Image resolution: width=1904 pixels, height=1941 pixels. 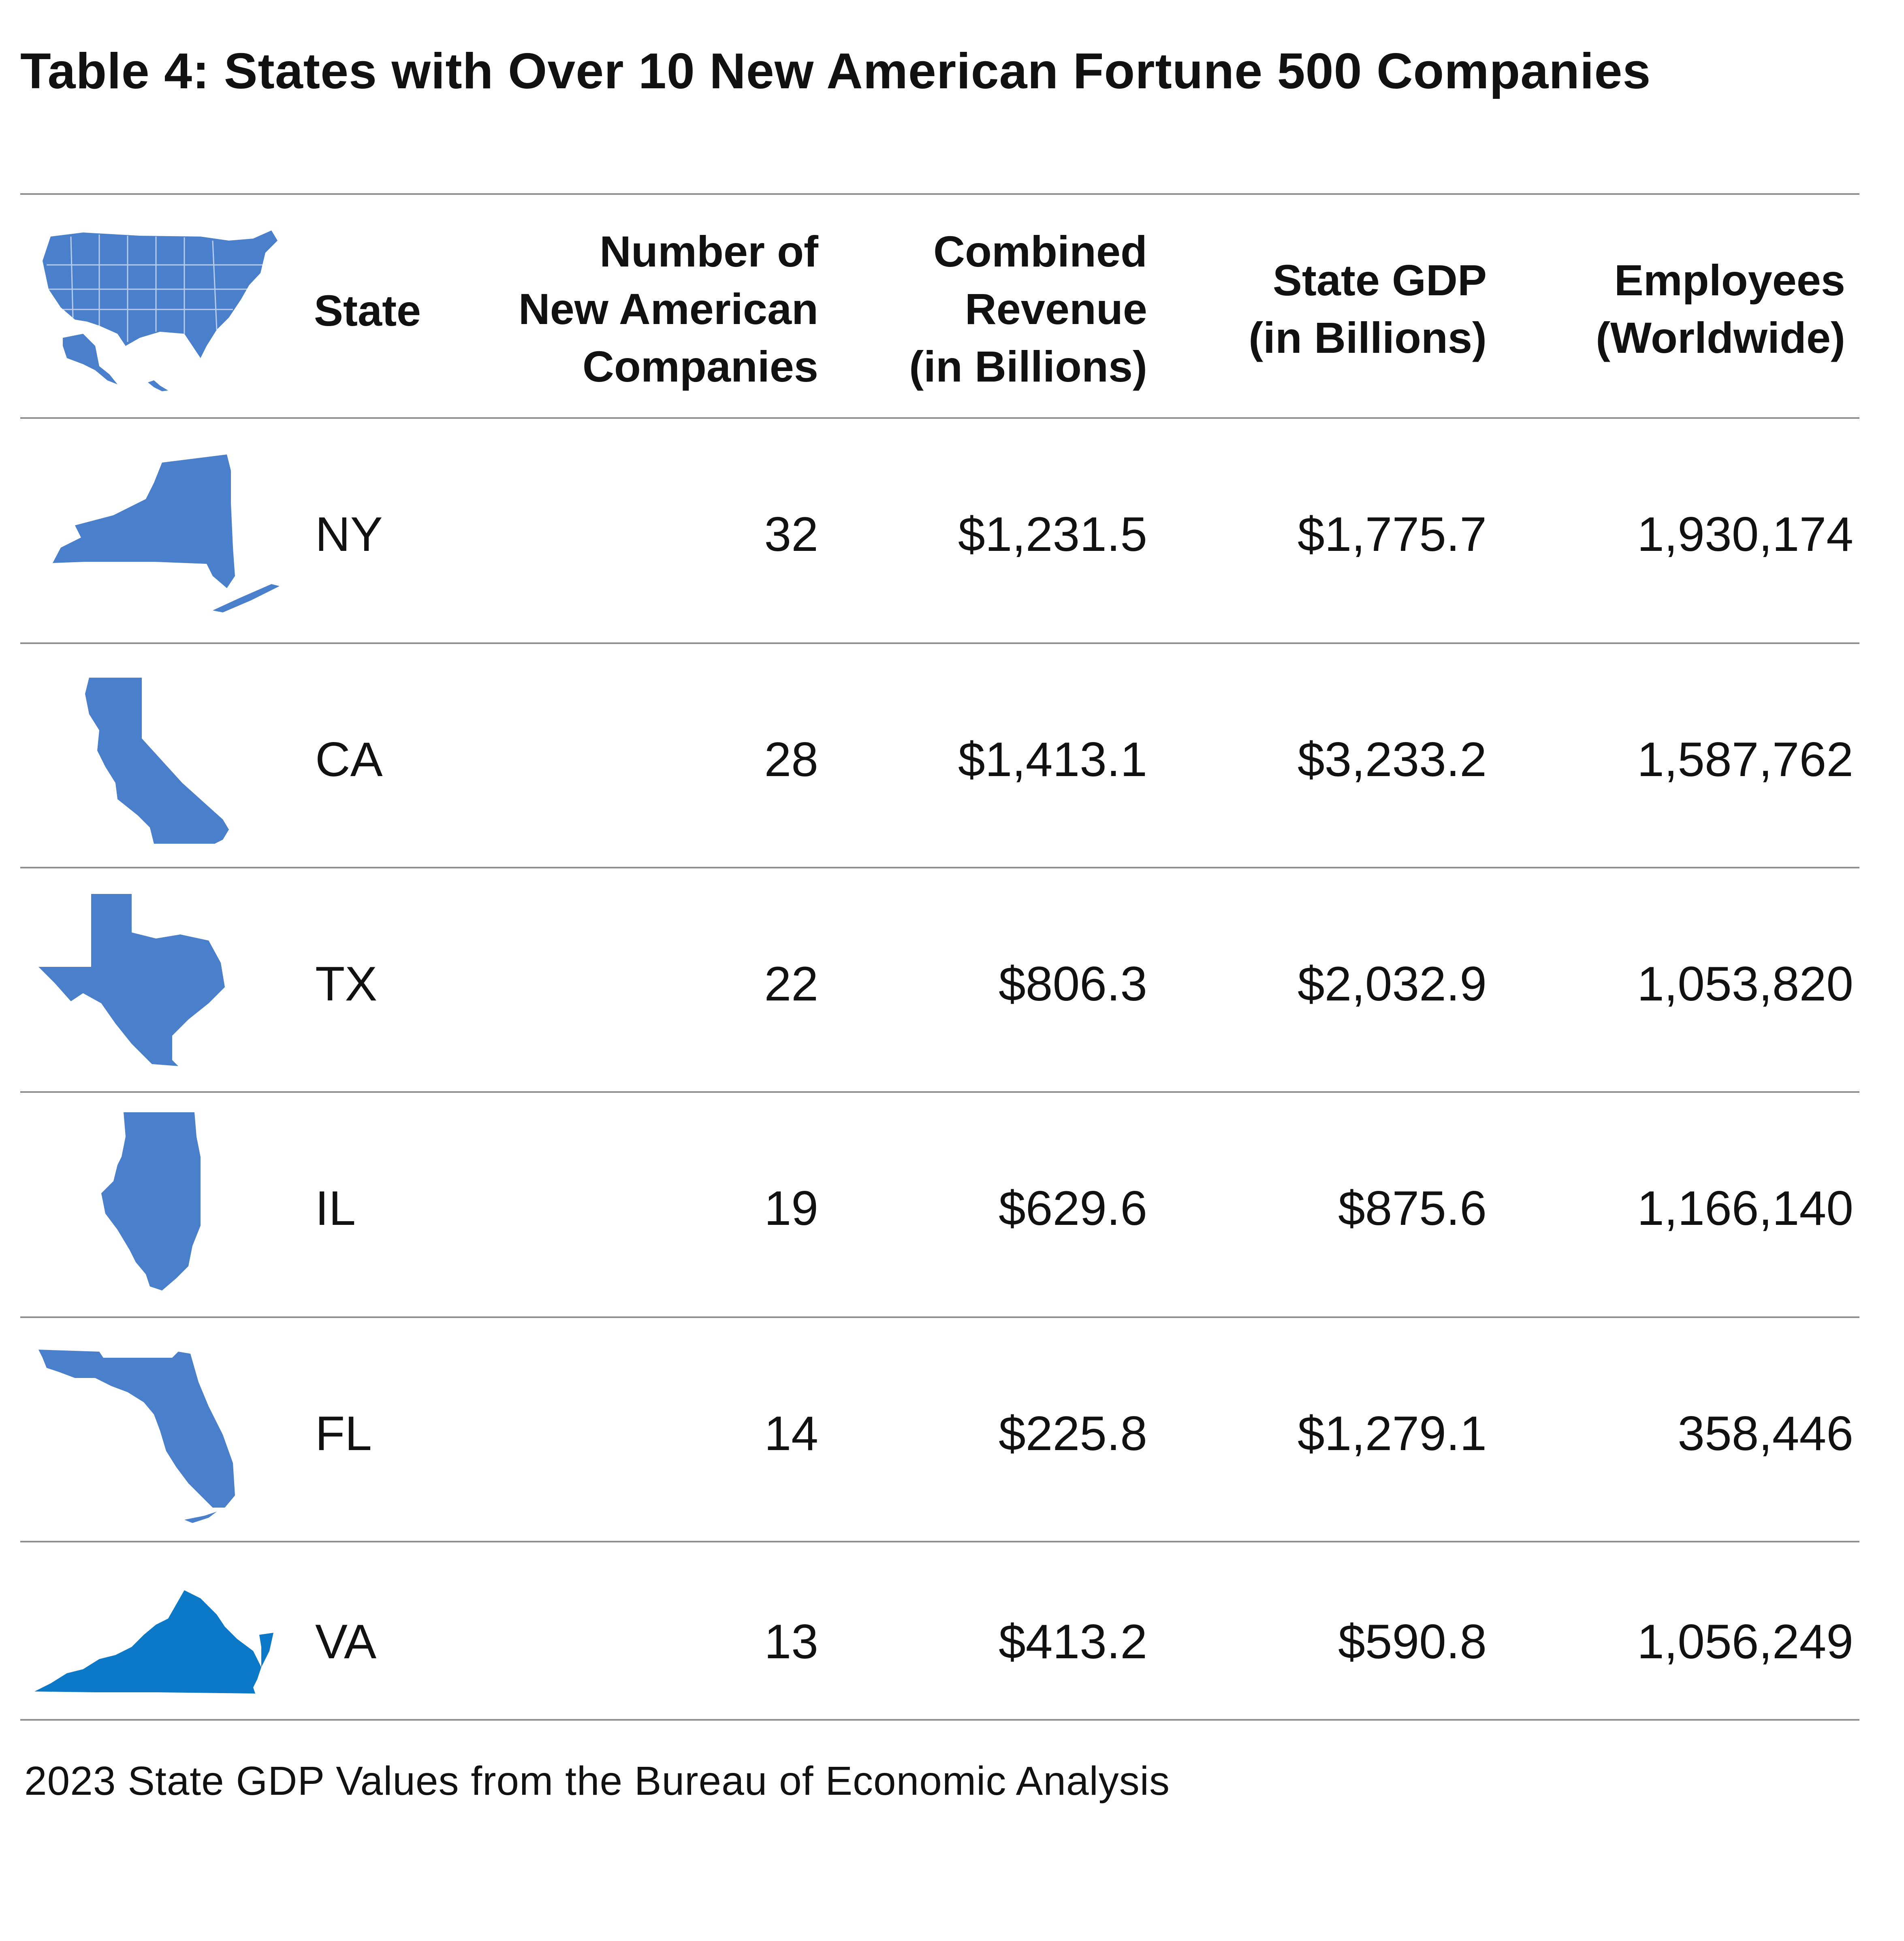 What do you see at coordinates (952, 1631) in the screenshot?
I see `table-row: VA 13 $413.2 $590.8 1,056,249` at bounding box center [952, 1631].